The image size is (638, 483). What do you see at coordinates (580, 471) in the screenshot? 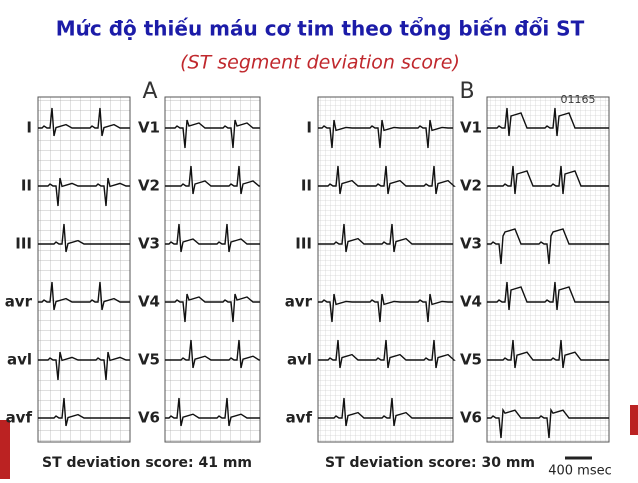
I see `scale-label: 400 msec` at bounding box center [580, 471].